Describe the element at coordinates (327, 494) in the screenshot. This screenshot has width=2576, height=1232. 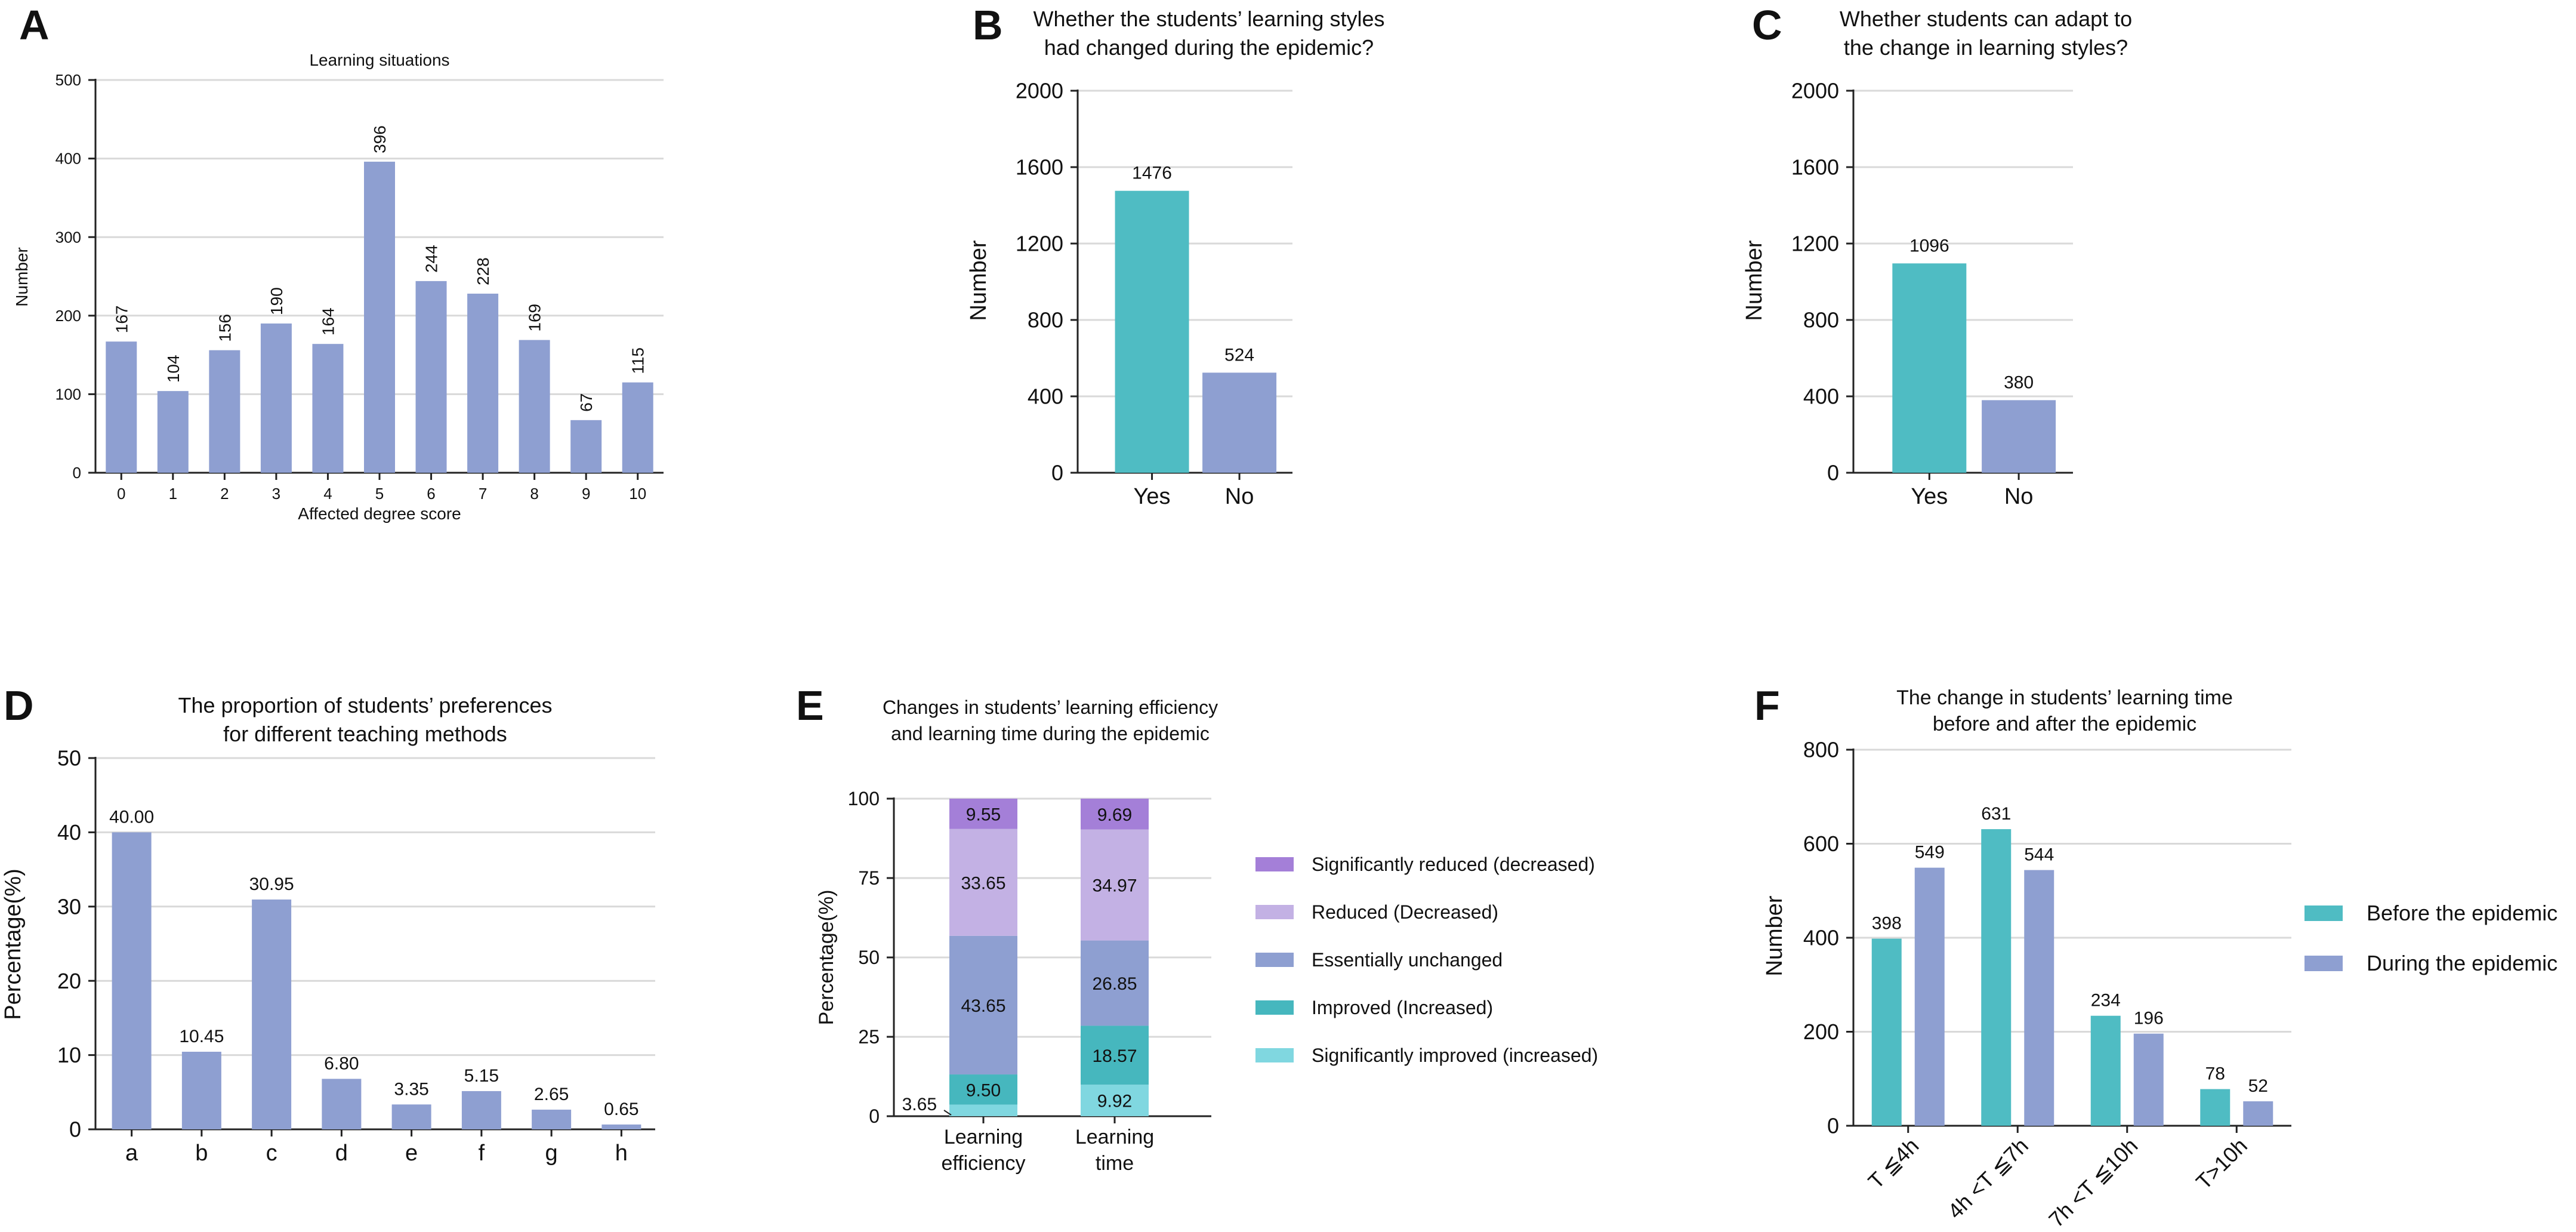
I see `x-tick-label: 4` at that location.